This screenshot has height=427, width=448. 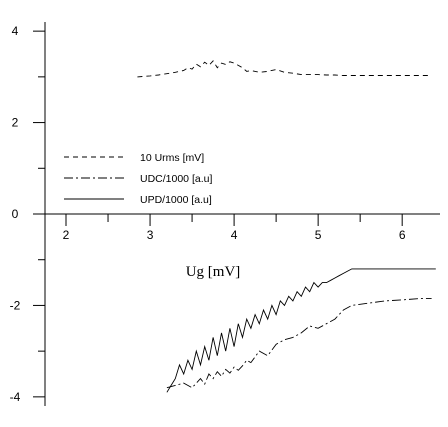 What do you see at coordinates (15, 214) in the screenshot?
I see `y-tick-label: 0` at bounding box center [15, 214].